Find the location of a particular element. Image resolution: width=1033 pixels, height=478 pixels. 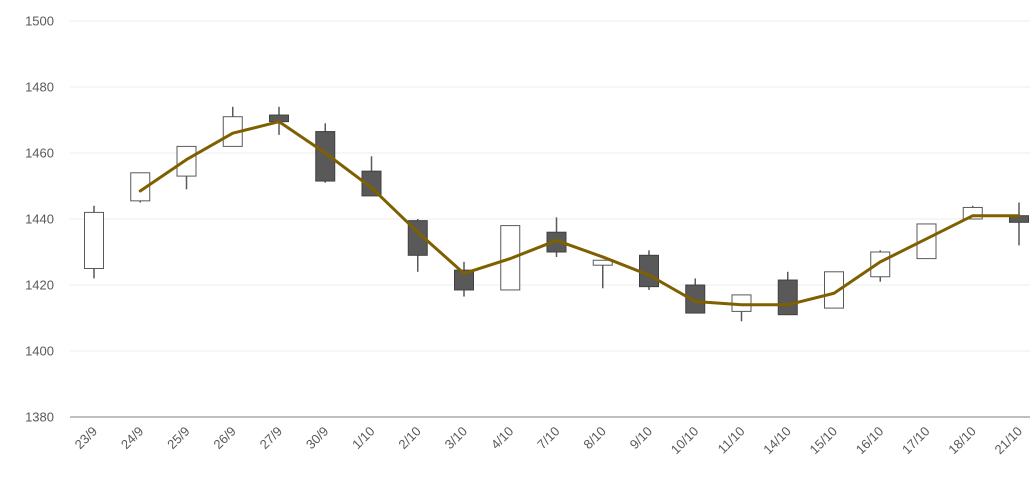

y-tick-label: 1460 is located at coordinates (39, 153).